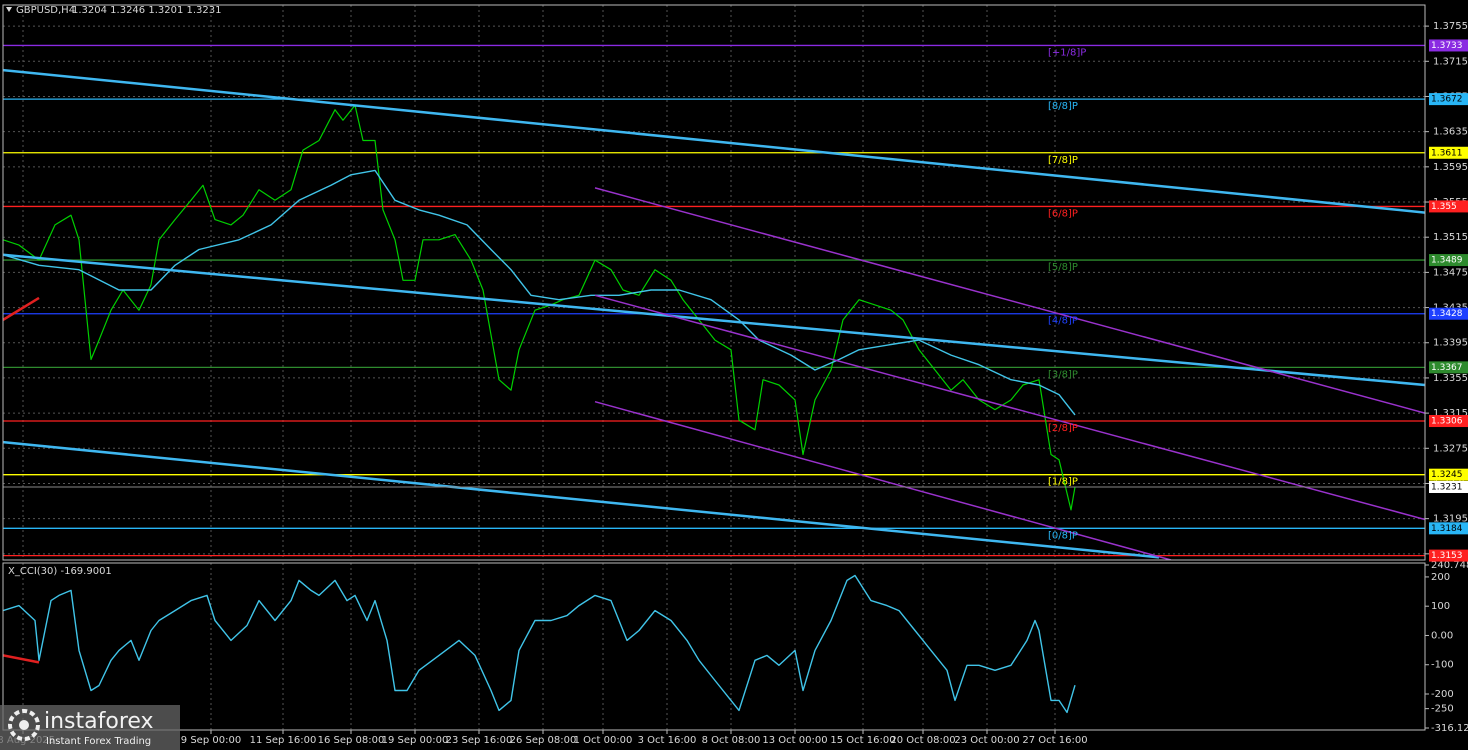 The height and width of the screenshot is (750, 1468). What do you see at coordinates (1450, 272) in the screenshot?
I see `y-tick-label: 1.3475` at bounding box center [1450, 272].